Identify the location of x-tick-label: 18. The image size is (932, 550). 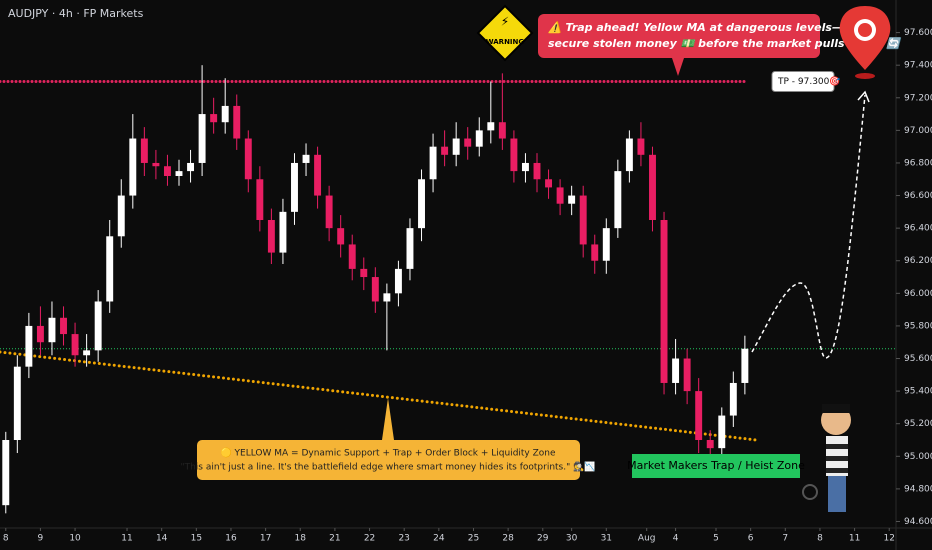
(301, 539).